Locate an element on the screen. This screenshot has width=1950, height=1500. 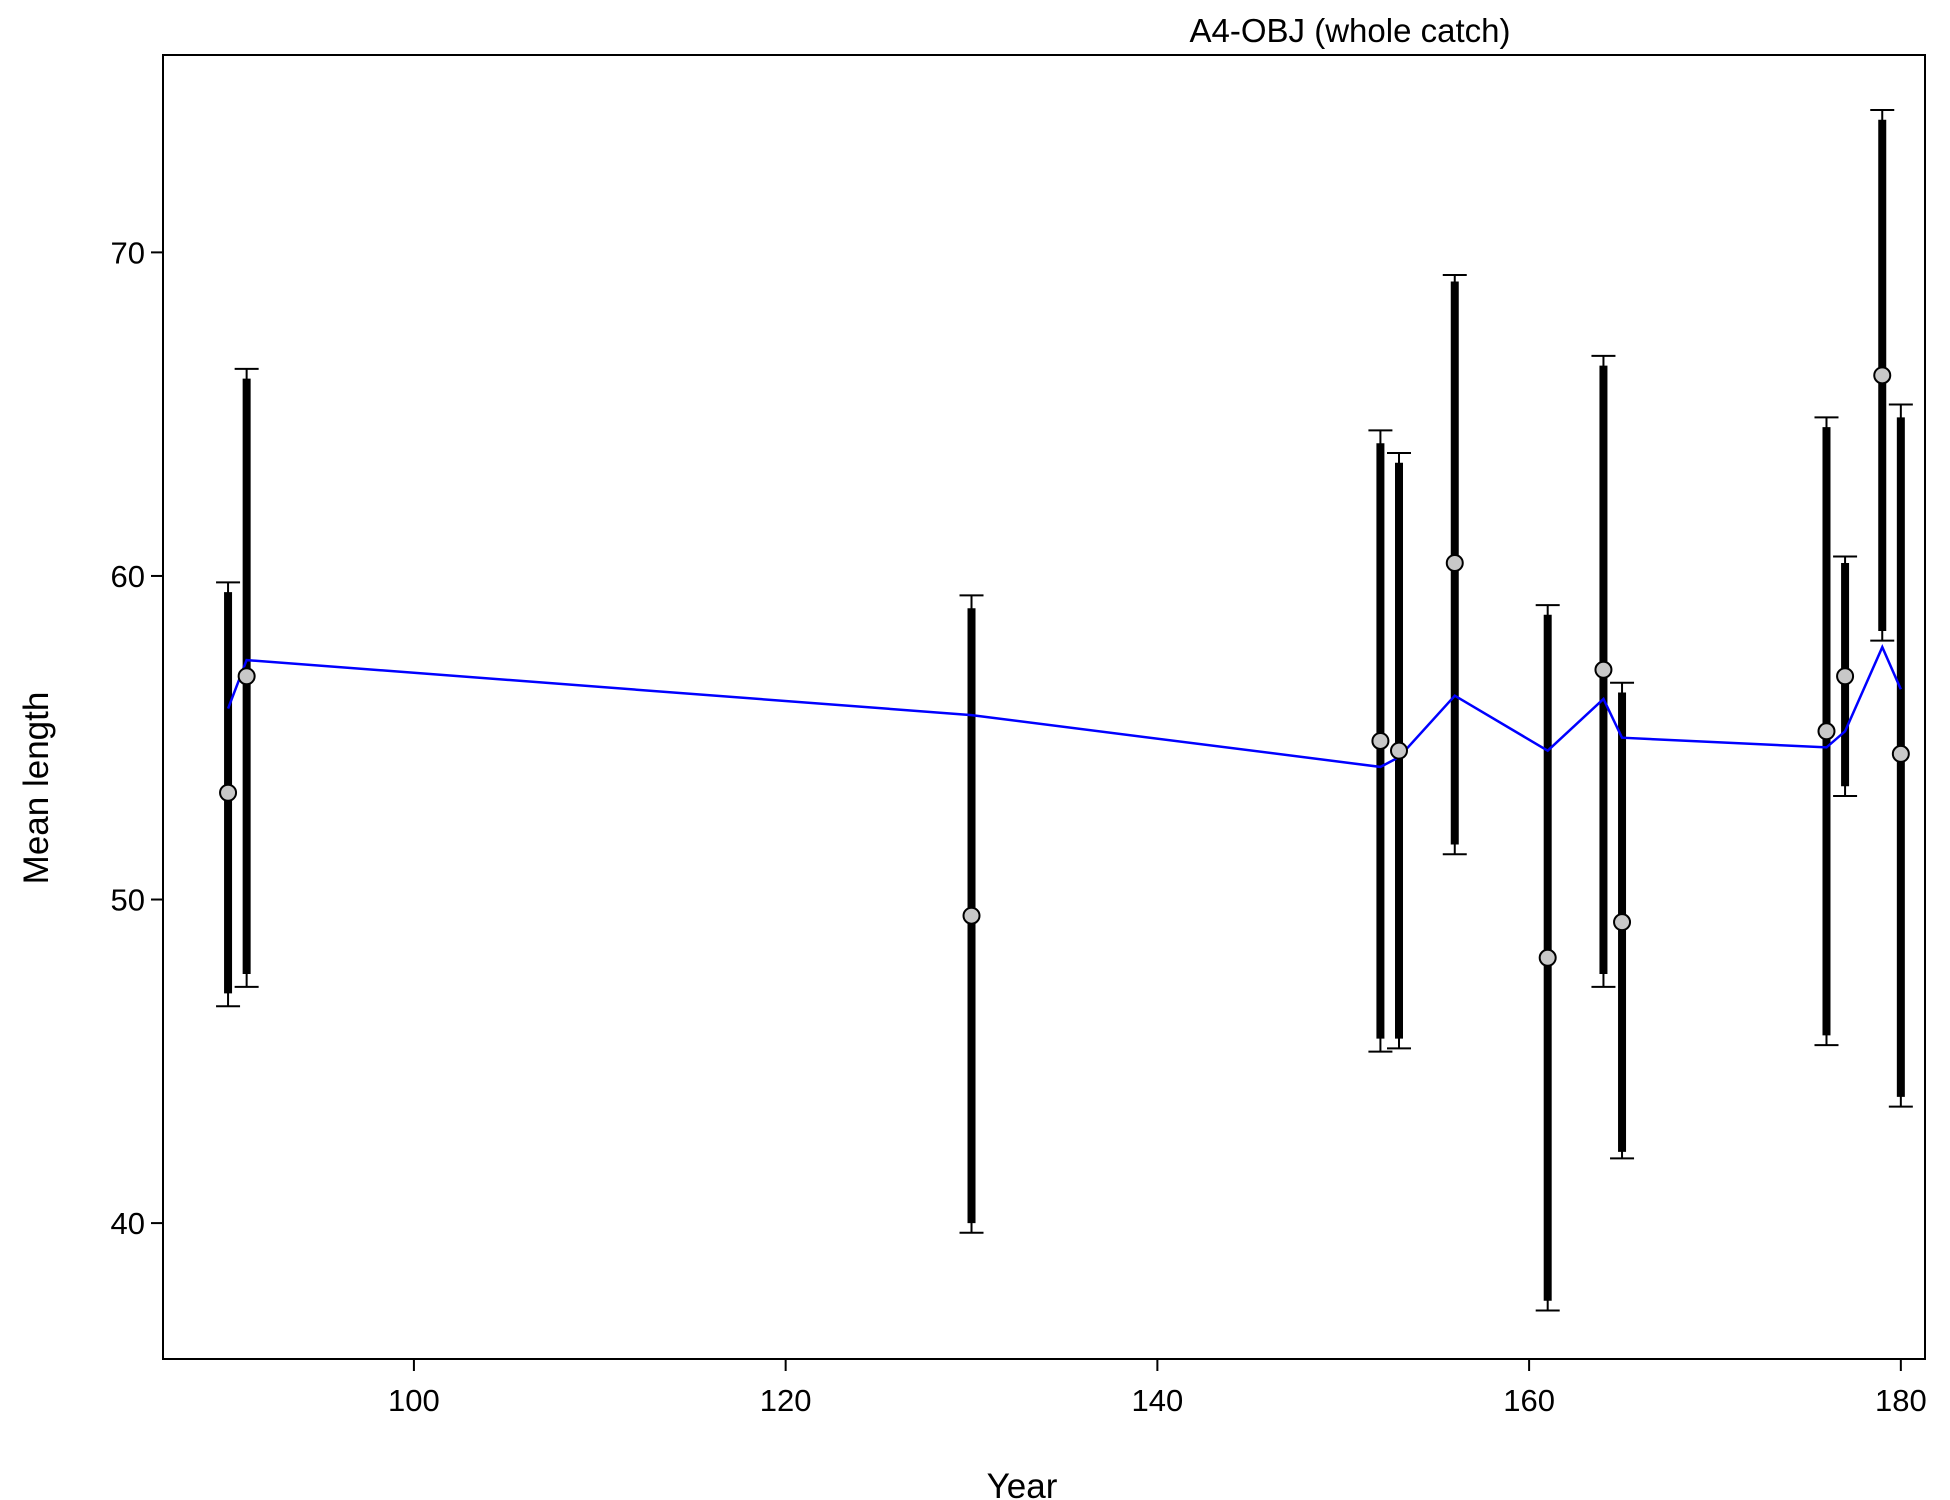
x-axis: 100 120 140 160 180 is located at coordinates (1157, 1388).